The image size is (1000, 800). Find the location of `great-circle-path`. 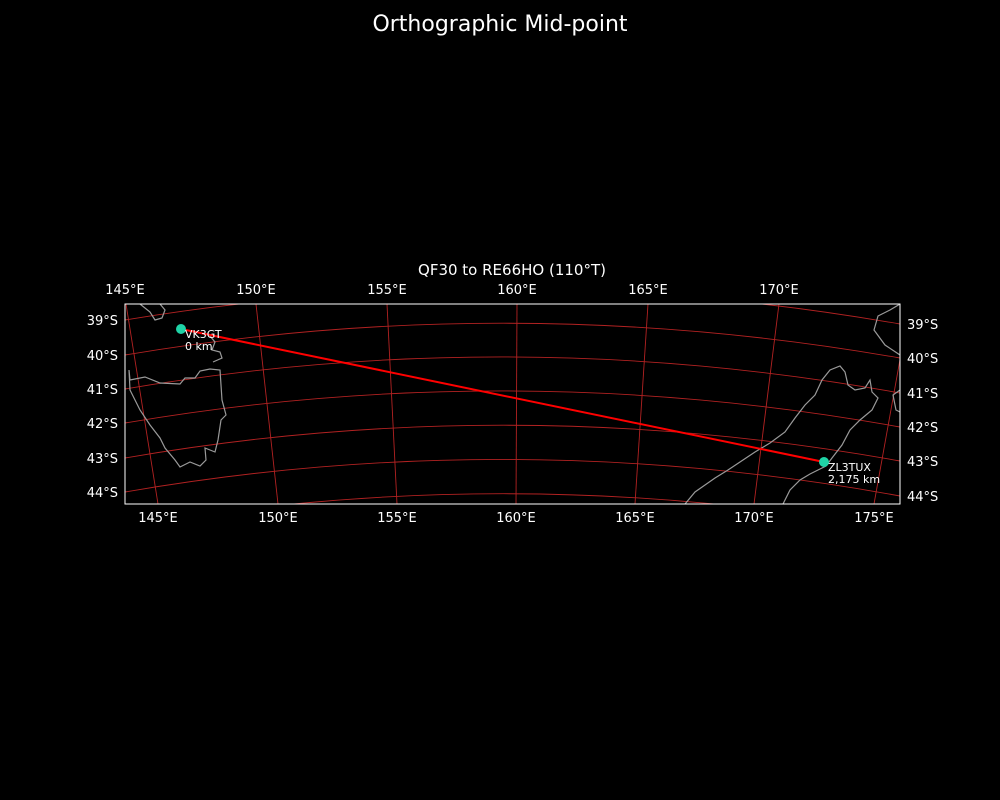

great-circle-path is located at coordinates (502, 395).